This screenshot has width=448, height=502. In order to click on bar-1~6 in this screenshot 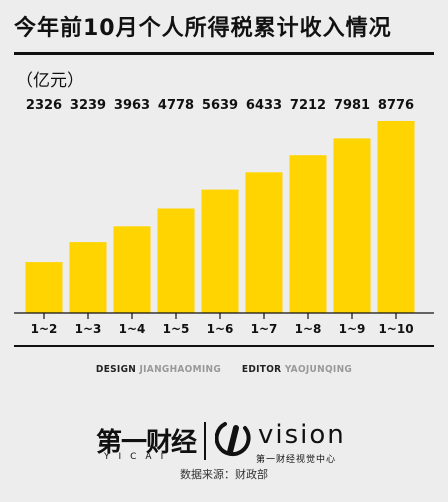, I will do `click(220, 251)`.